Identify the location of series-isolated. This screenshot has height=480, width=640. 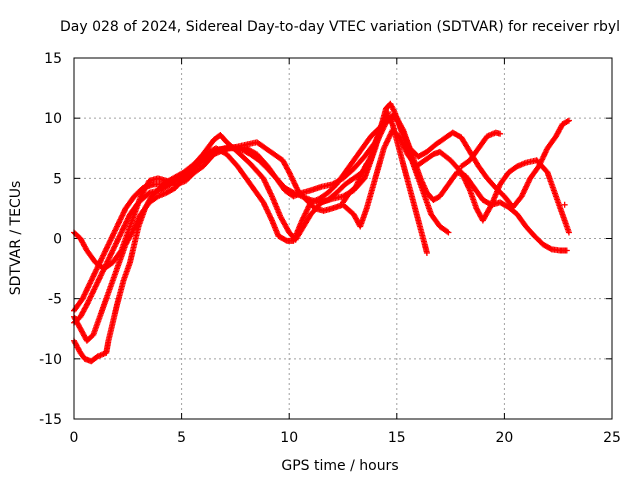
(564, 204).